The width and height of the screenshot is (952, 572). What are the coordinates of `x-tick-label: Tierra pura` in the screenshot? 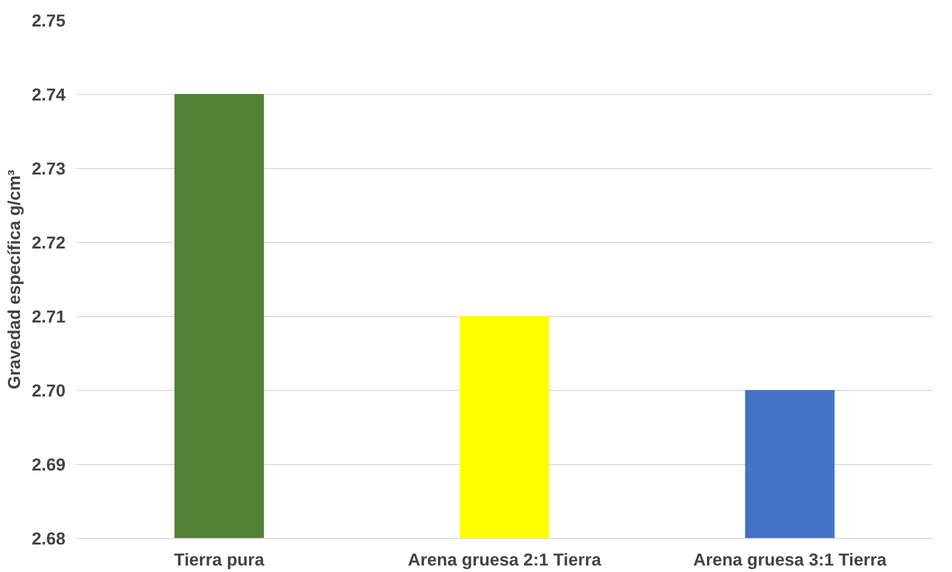 It's located at (219, 560).